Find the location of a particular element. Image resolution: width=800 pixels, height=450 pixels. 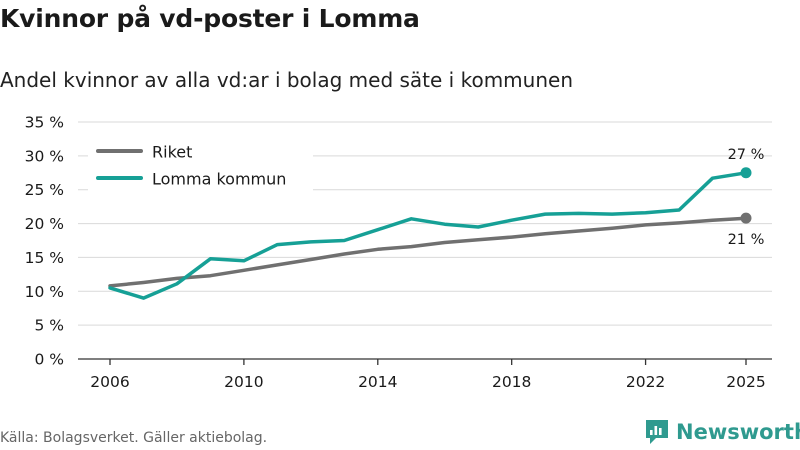

y-tick-label: 20 % is located at coordinates (44, 224).